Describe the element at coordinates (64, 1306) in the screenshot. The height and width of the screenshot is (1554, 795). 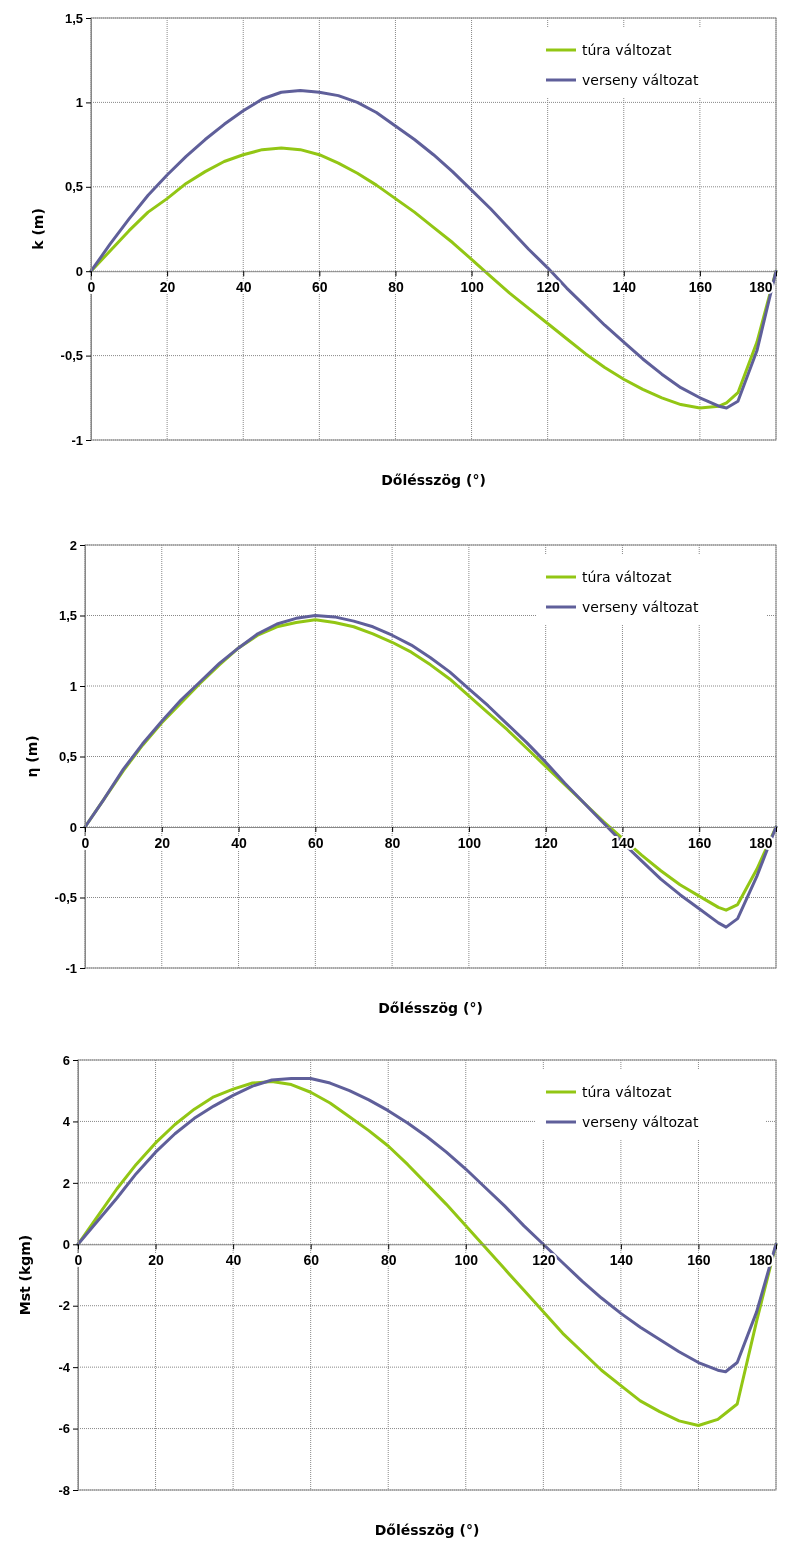
I see `y-tick-label: -2` at that location.